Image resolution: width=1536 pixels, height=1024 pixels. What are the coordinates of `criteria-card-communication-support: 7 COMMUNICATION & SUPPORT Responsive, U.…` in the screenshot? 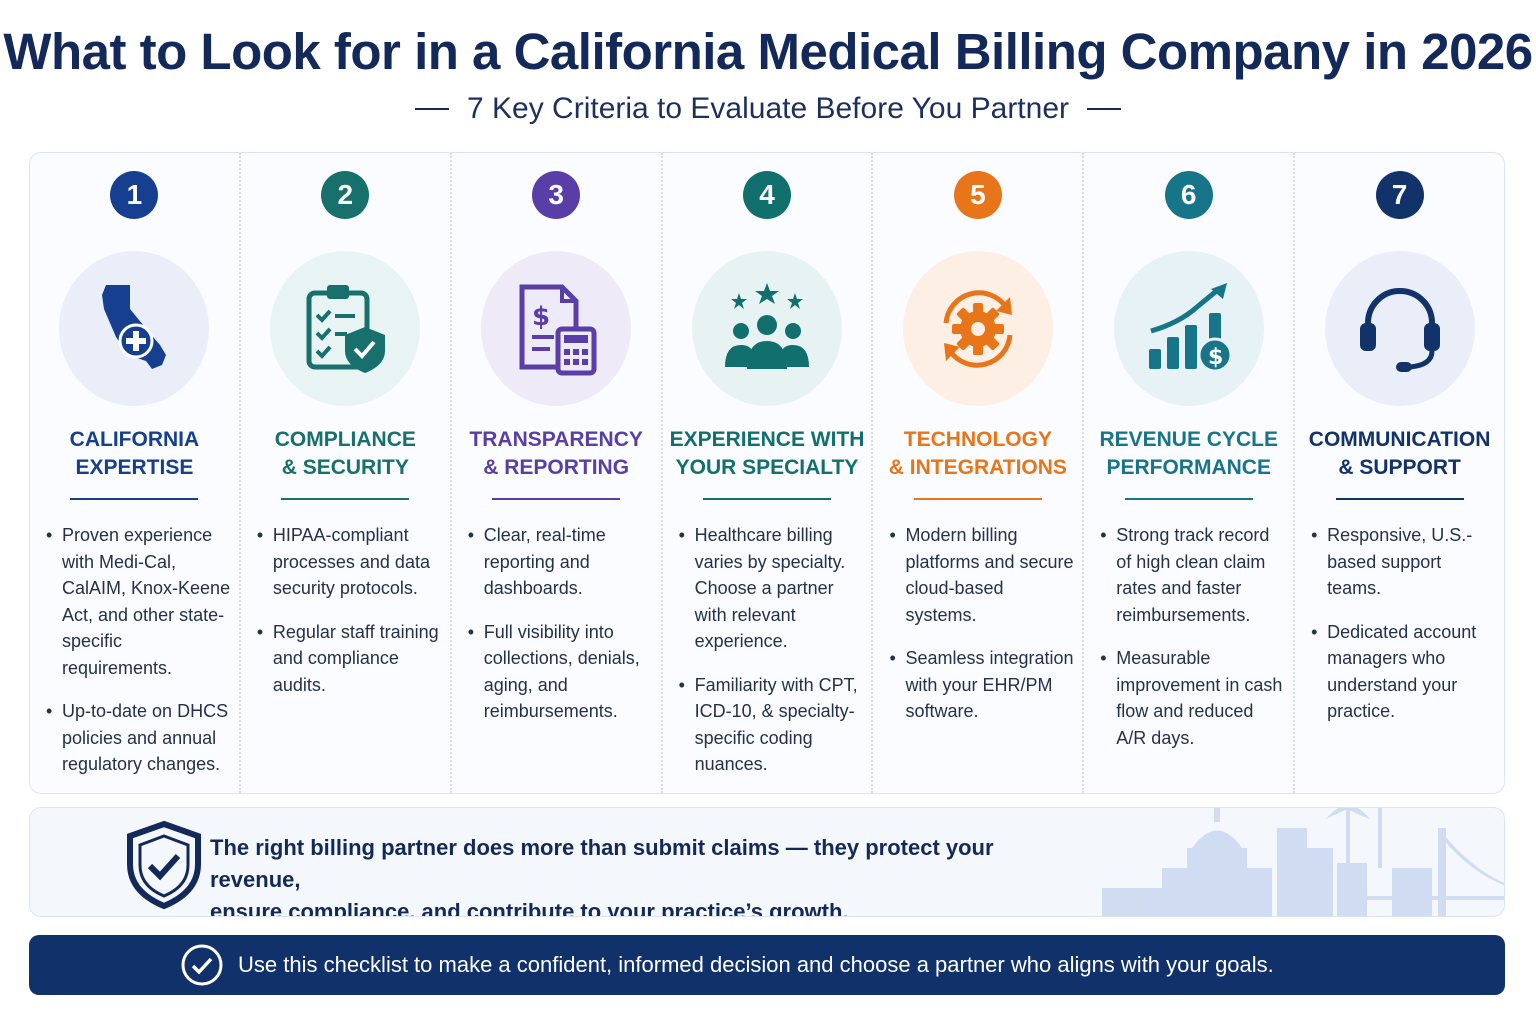 It's located at (1398, 473).